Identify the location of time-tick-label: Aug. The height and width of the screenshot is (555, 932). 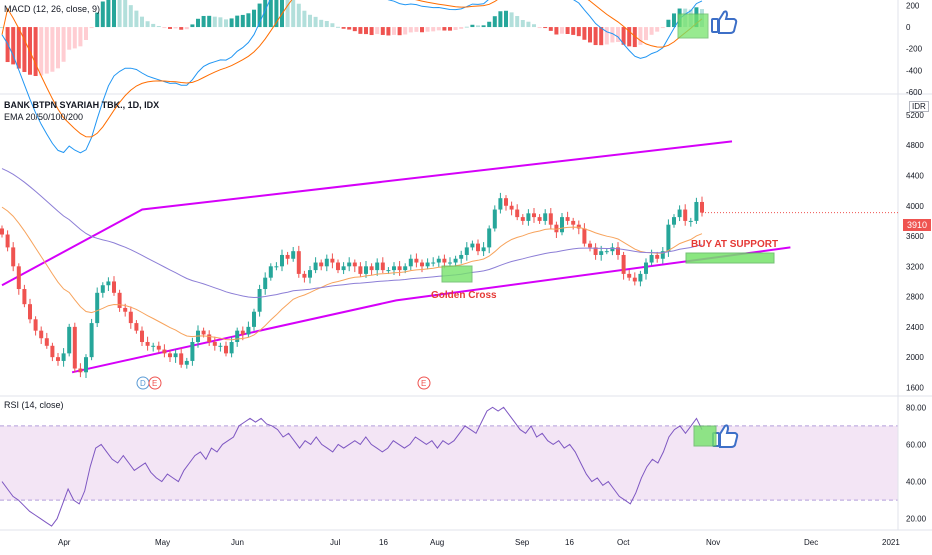
(437, 542).